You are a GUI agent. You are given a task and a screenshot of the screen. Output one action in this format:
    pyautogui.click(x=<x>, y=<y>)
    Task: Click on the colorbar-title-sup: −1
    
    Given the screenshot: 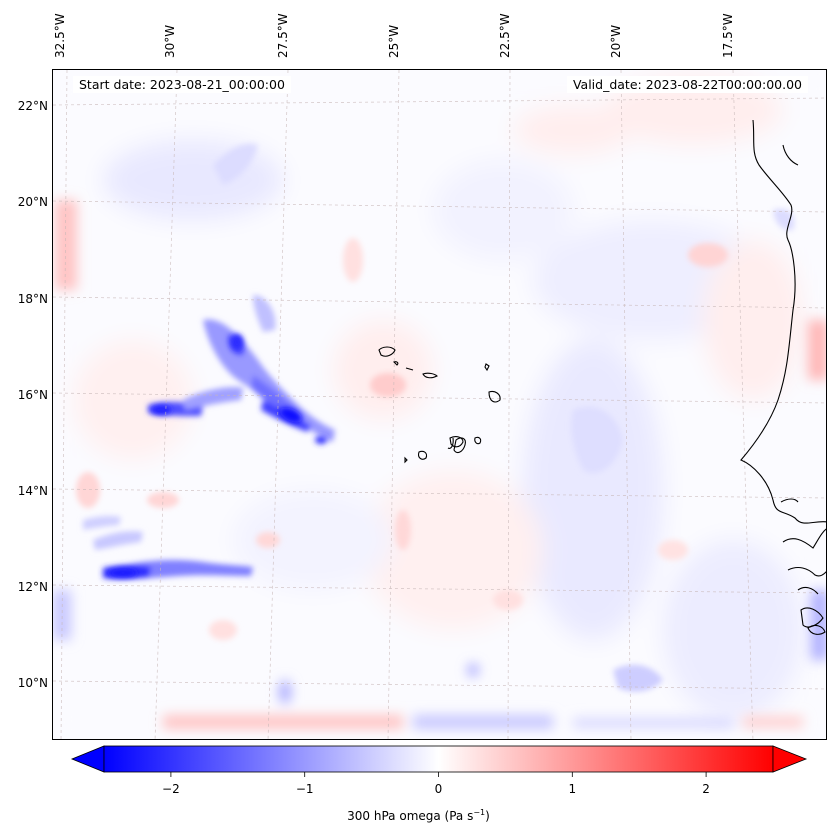 What is the action you would take?
    pyautogui.click(x=479, y=812)
    